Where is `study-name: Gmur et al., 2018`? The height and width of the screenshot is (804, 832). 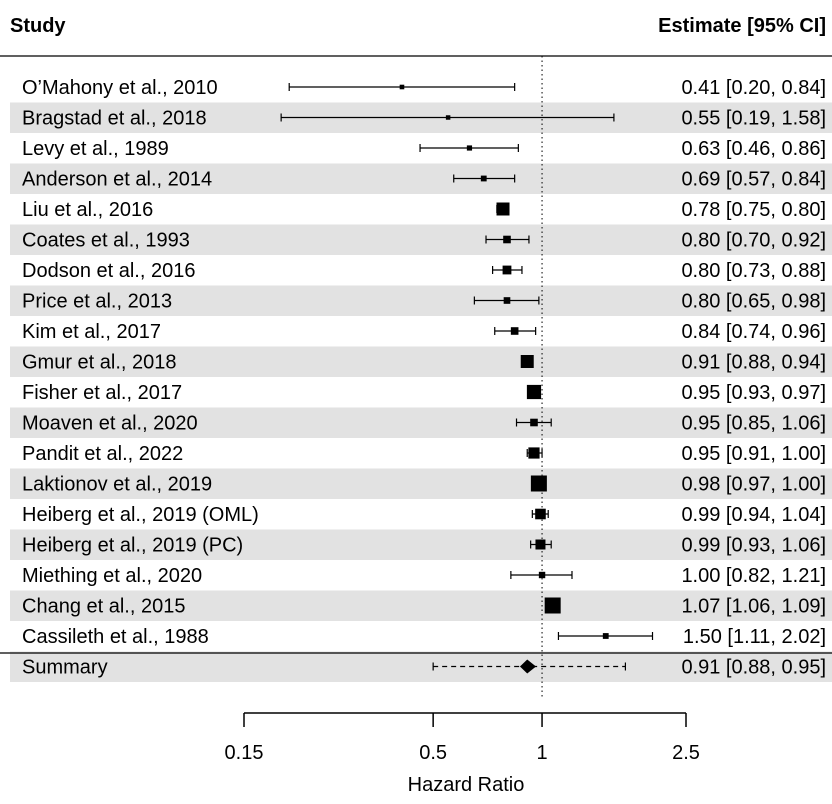 study-name: Gmur et al., 2018 is located at coordinates (99, 363).